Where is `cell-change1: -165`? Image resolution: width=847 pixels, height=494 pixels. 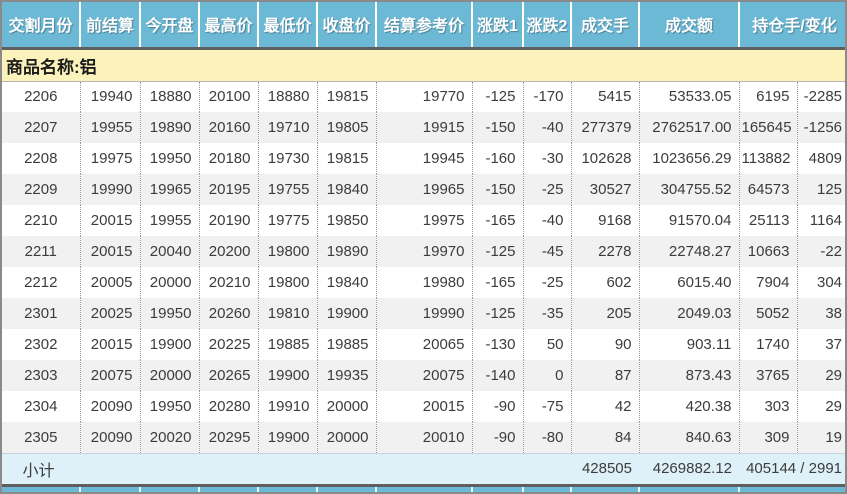
cell-change1: -165 is located at coordinates (498, 220).